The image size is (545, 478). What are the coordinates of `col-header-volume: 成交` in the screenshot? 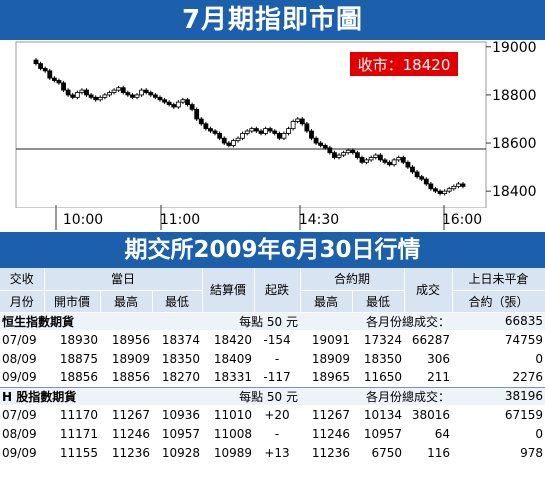 It's located at (428, 290).